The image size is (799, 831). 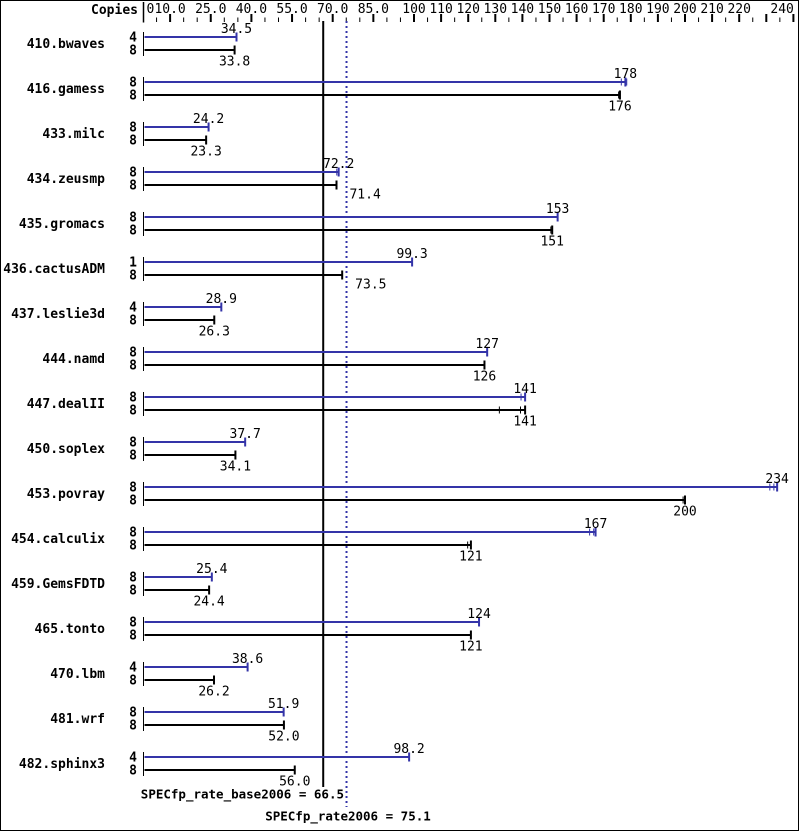 What do you see at coordinates (205, 152) in the screenshot?
I see `bar-value-label-base: 23.3` at bounding box center [205, 152].